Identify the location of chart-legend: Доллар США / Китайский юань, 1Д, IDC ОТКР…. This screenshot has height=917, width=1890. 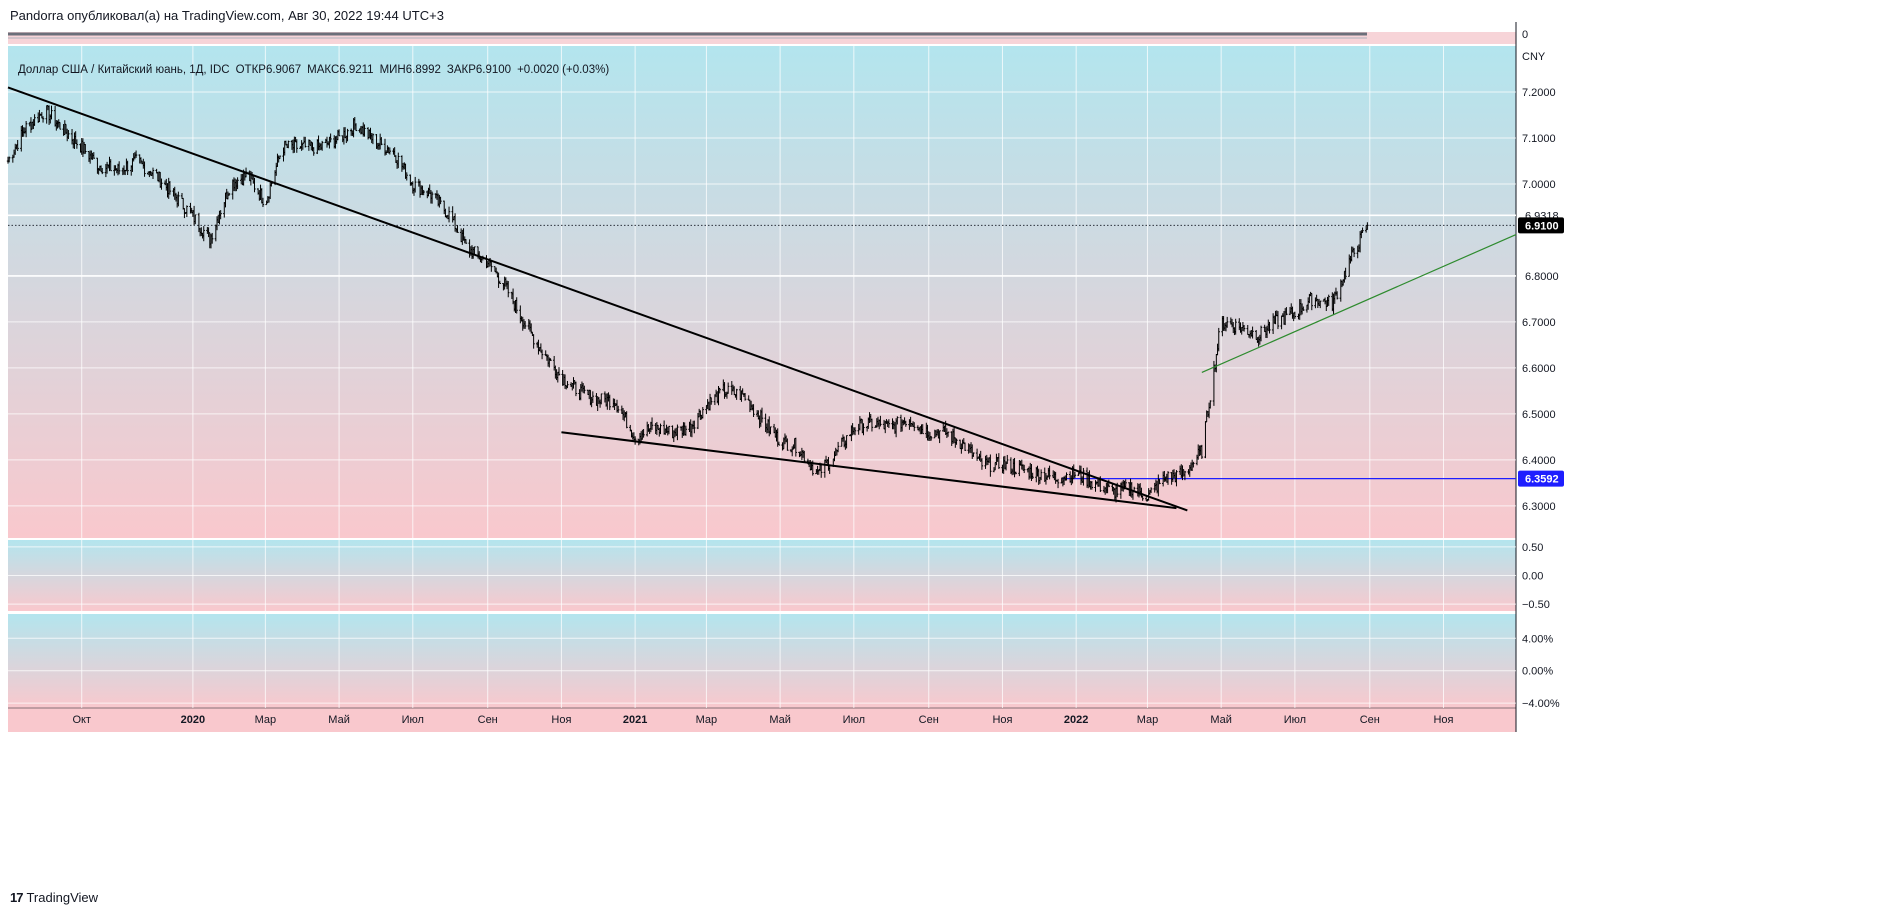
(313, 70).